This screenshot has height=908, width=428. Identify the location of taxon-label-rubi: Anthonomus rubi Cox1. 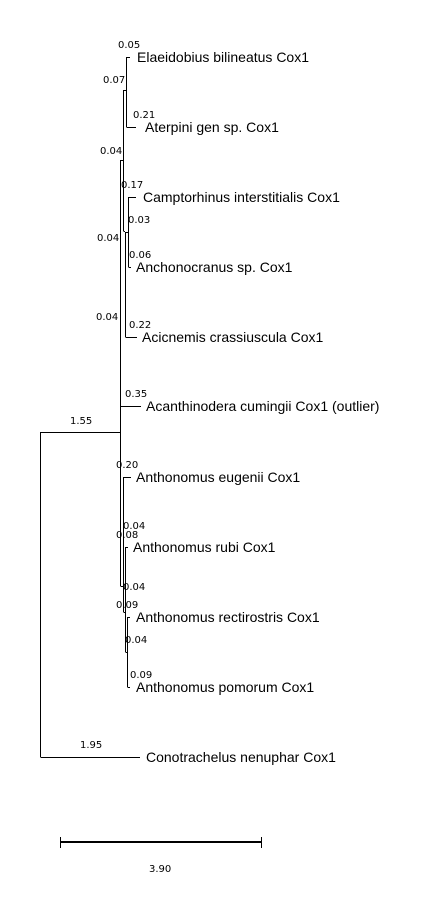
(204, 547).